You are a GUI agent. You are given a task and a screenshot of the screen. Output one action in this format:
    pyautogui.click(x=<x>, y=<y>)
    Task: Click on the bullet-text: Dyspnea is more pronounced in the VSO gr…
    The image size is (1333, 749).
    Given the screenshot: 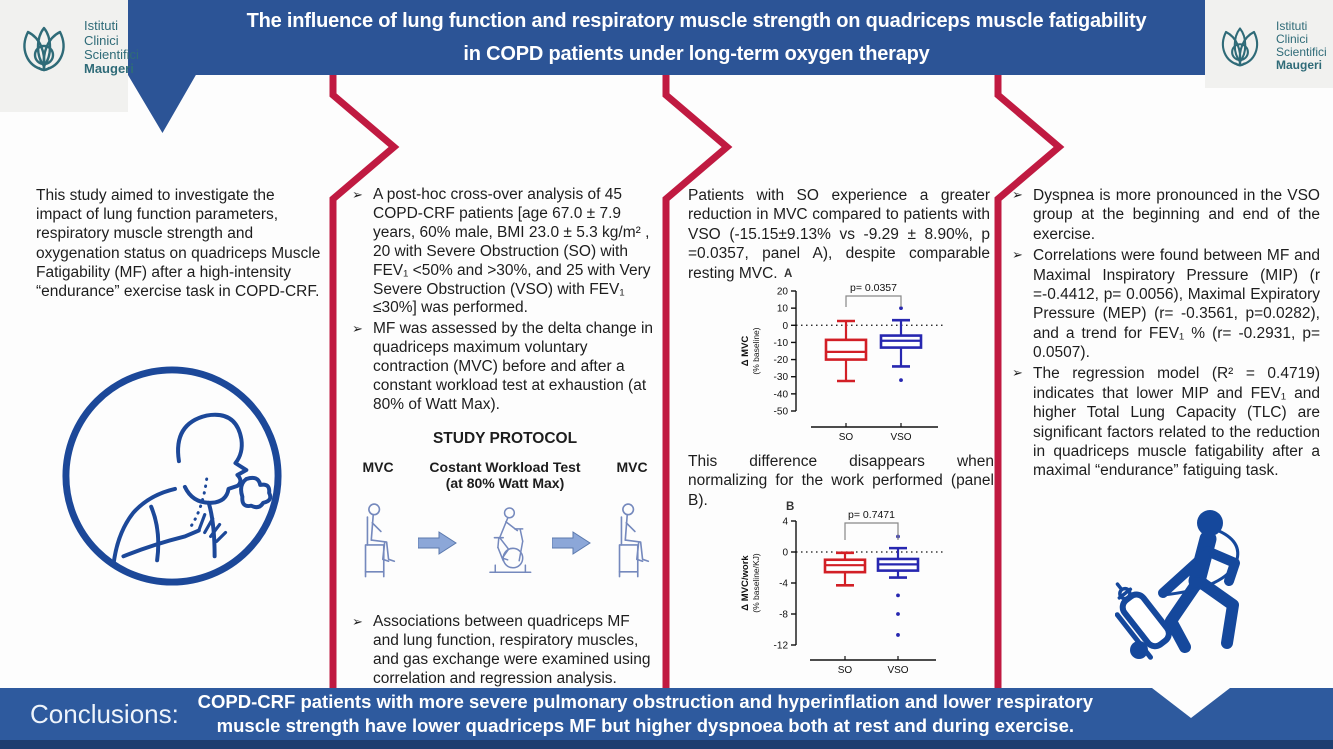 What is the action you would take?
    pyautogui.click(x=1176, y=215)
    